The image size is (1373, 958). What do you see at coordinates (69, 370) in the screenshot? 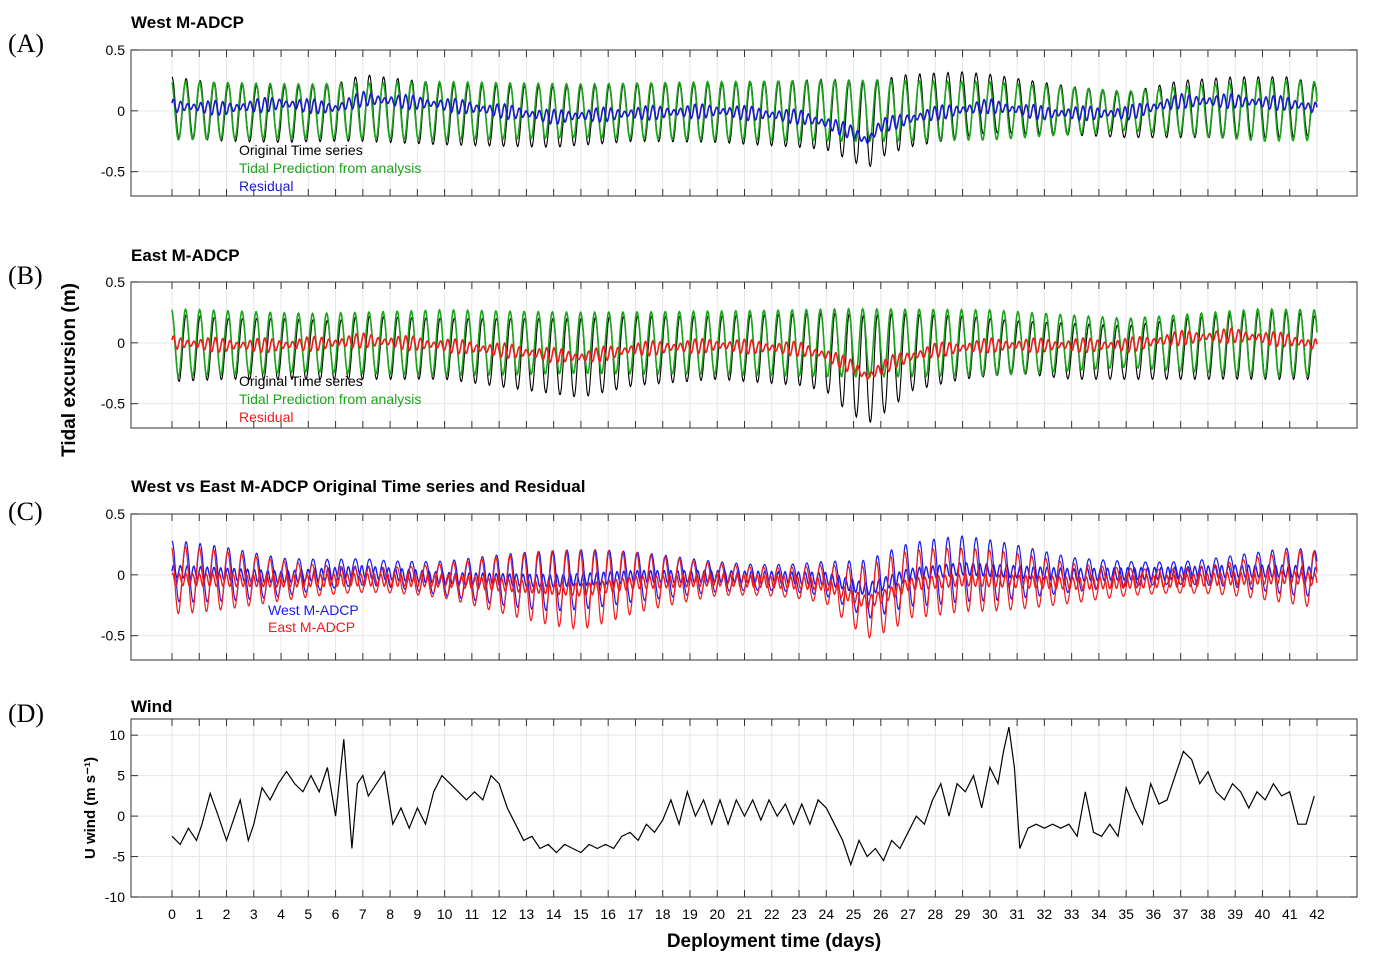
I see `shared-y-axis-label: Tidal excursion (m)` at bounding box center [69, 370].